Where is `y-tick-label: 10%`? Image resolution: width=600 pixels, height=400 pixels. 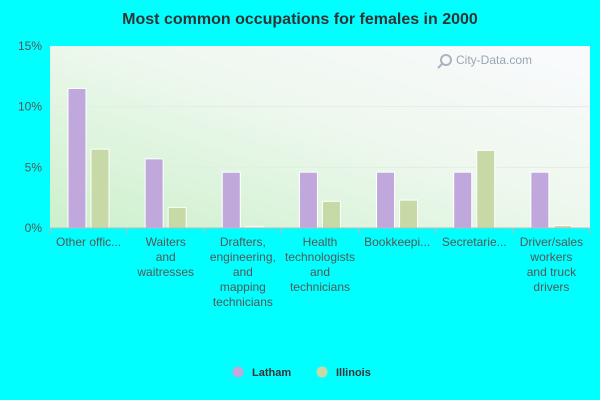 y-tick-label: 10% is located at coordinates (30, 107).